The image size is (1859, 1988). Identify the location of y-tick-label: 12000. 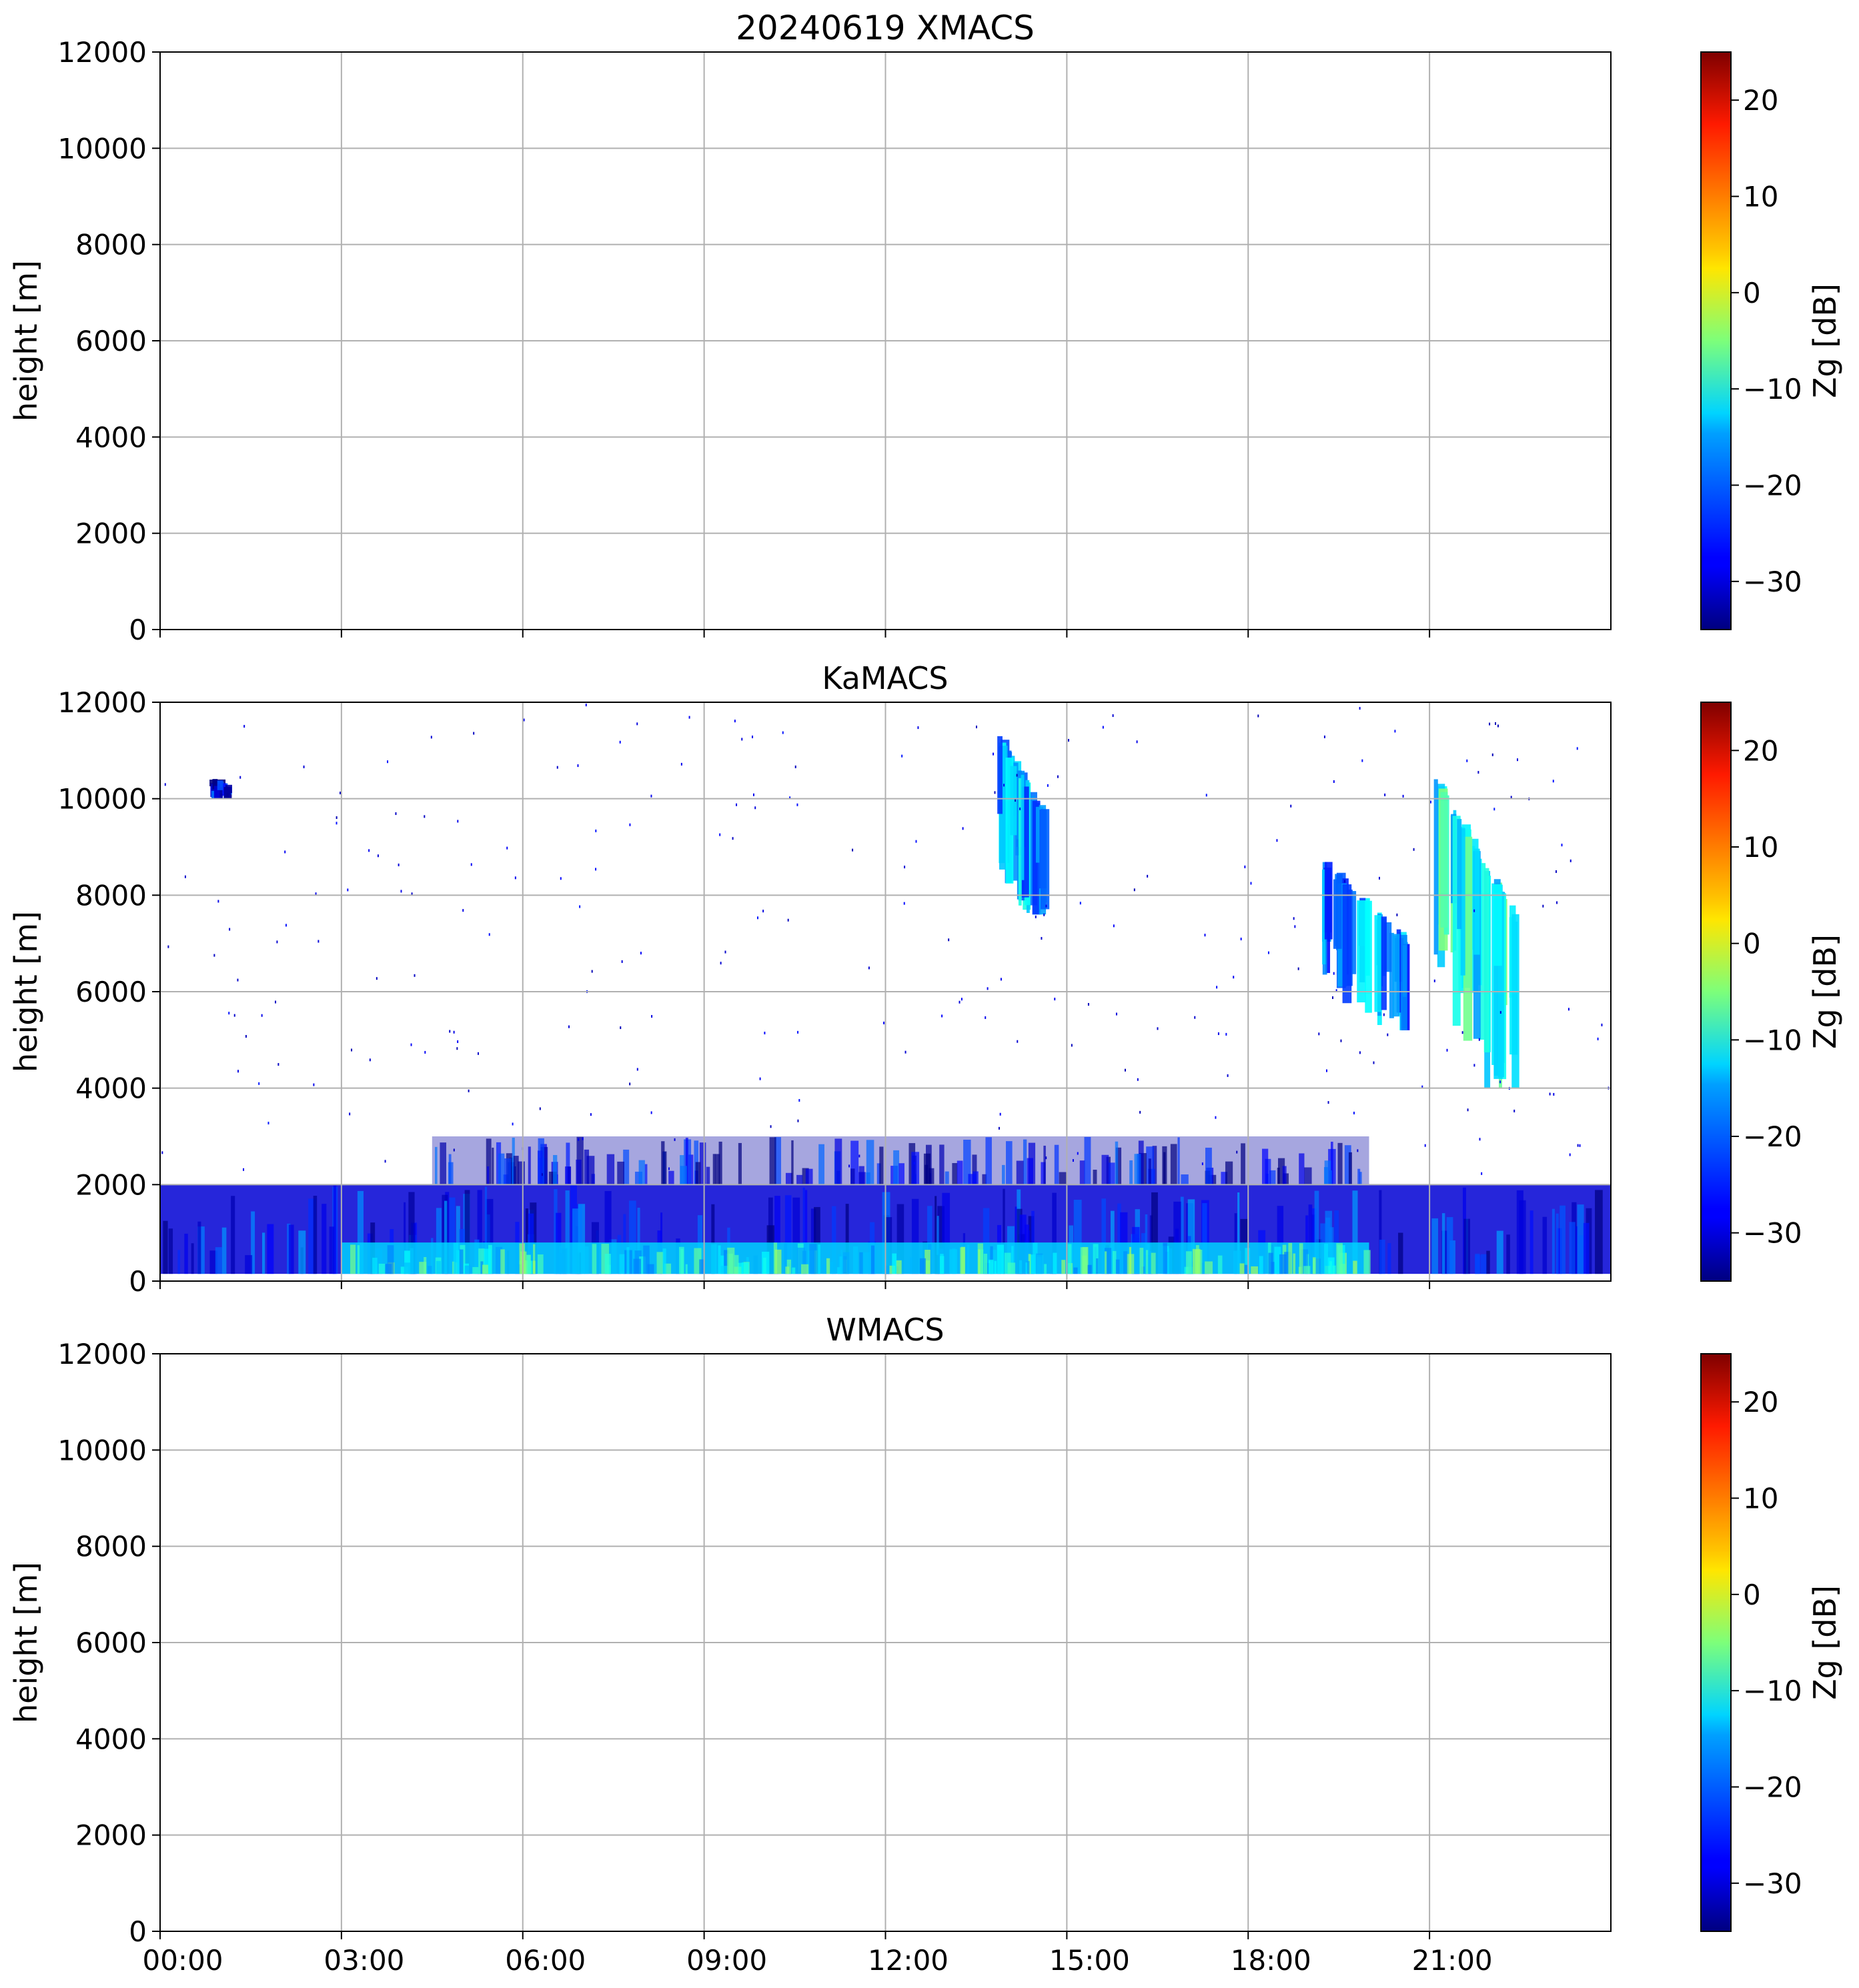
(102, 1354).